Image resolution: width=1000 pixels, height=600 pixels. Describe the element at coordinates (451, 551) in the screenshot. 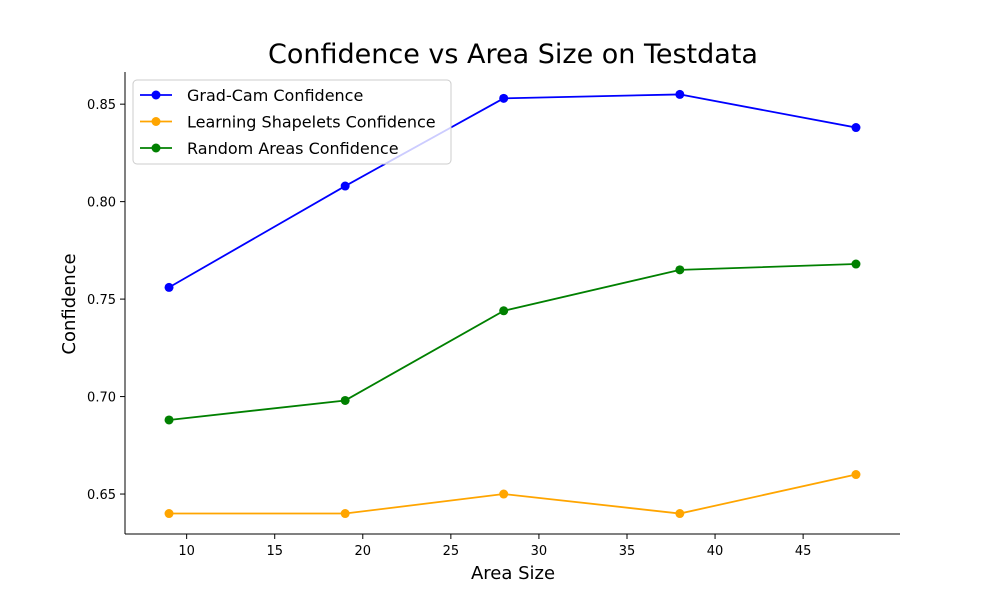

I see `x-tick-label: 25` at that location.